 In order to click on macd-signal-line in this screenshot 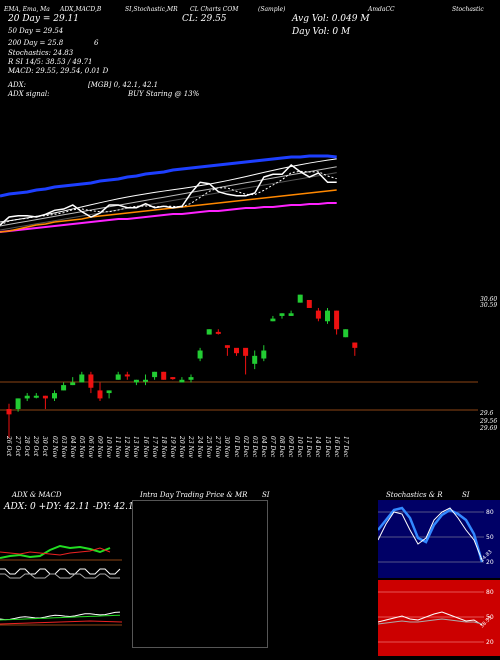, I will do `click(60, 617)`.